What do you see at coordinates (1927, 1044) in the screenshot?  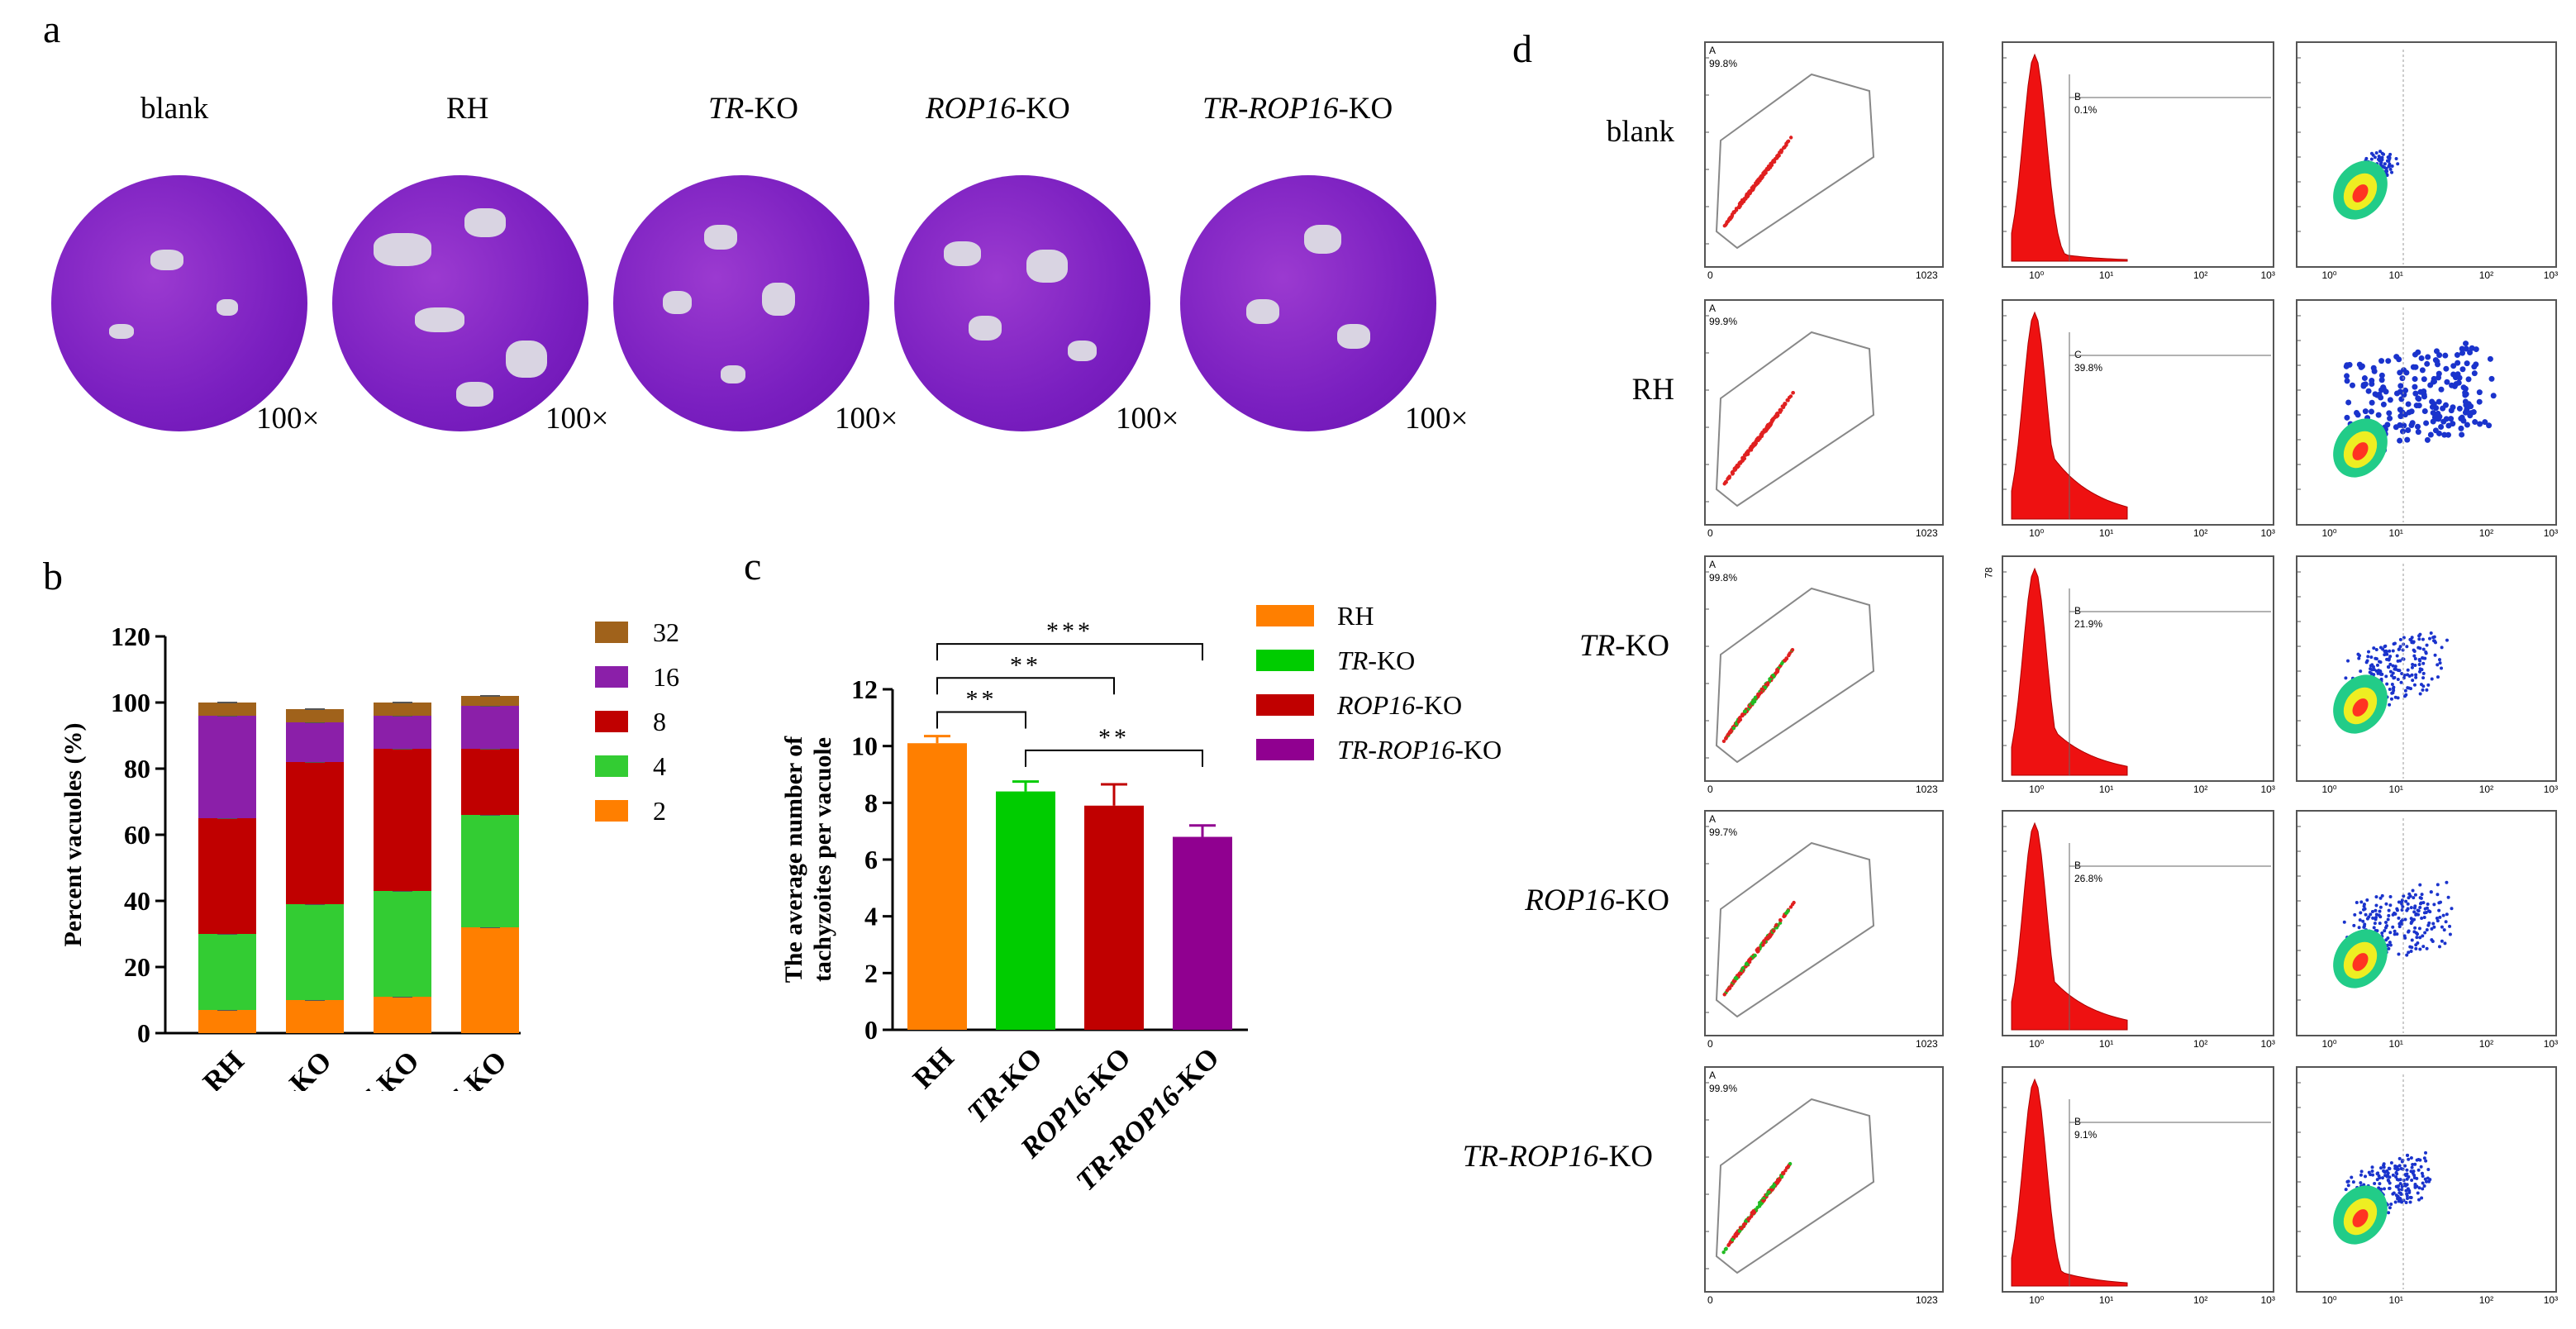 I see `axis-max-label: 1023` at bounding box center [1927, 1044].